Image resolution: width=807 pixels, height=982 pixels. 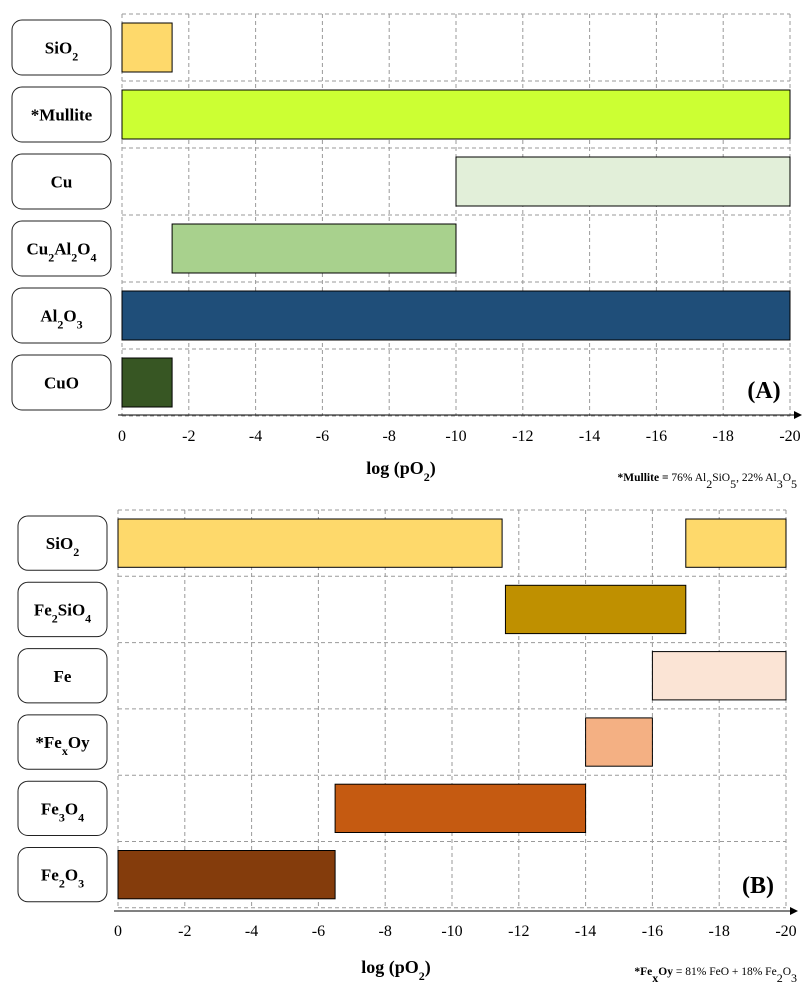 I want to click on row-label: *FexOy, so click(x=62, y=745).